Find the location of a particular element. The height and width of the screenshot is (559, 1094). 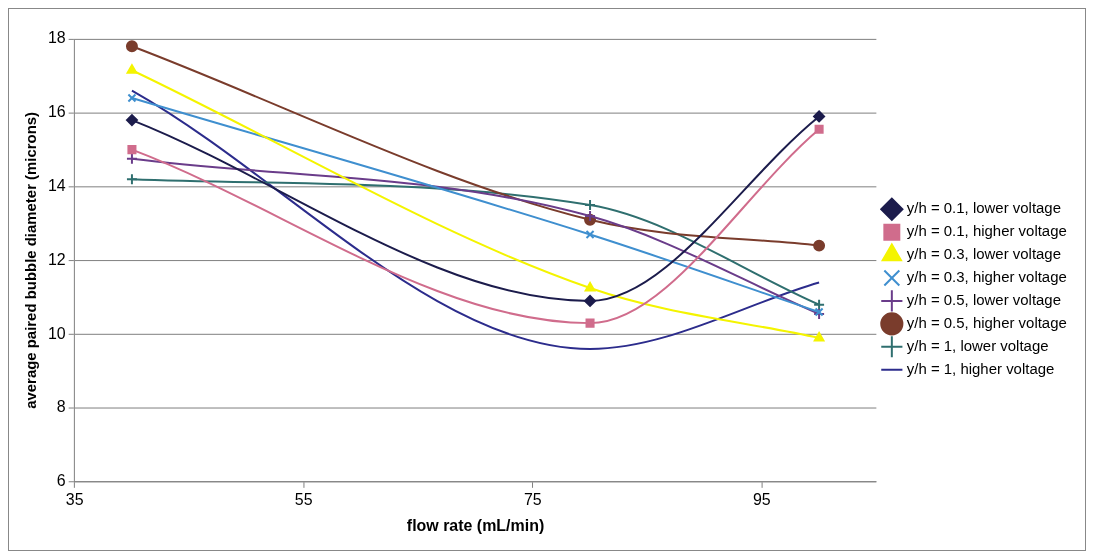

y-tick-label: 18 is located at coordinates (56, 38).